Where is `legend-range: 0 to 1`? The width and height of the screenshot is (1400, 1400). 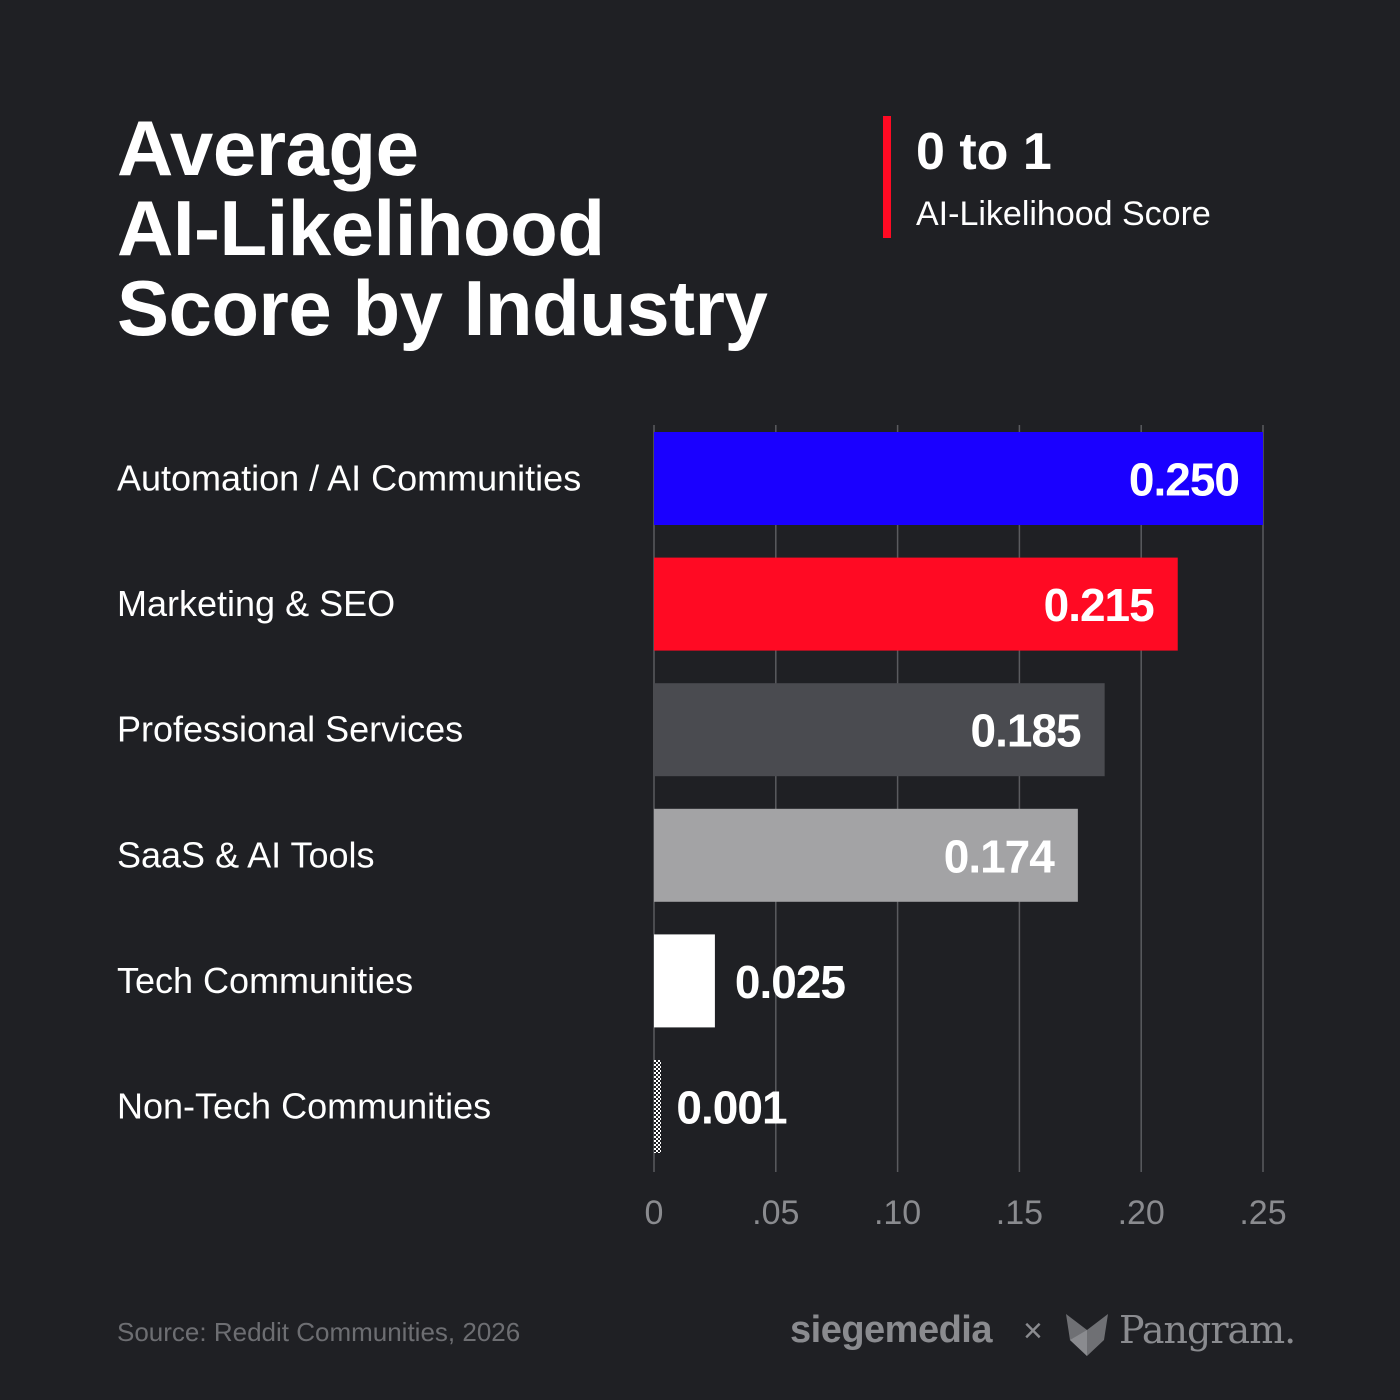 legend-range: 0 to 1 is located at coordinates (984, 152).